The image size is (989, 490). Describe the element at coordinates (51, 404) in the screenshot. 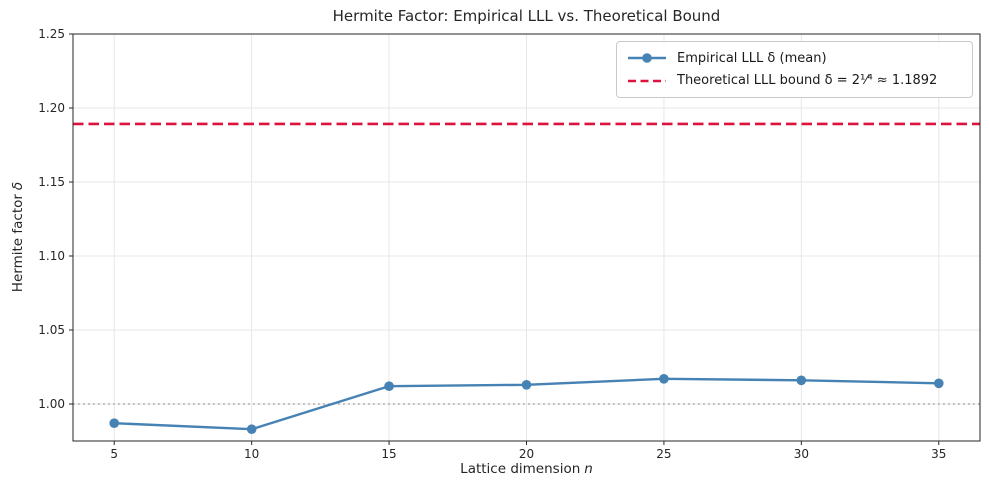

I see `y-tick-label-1.00: 1.00` at that location.